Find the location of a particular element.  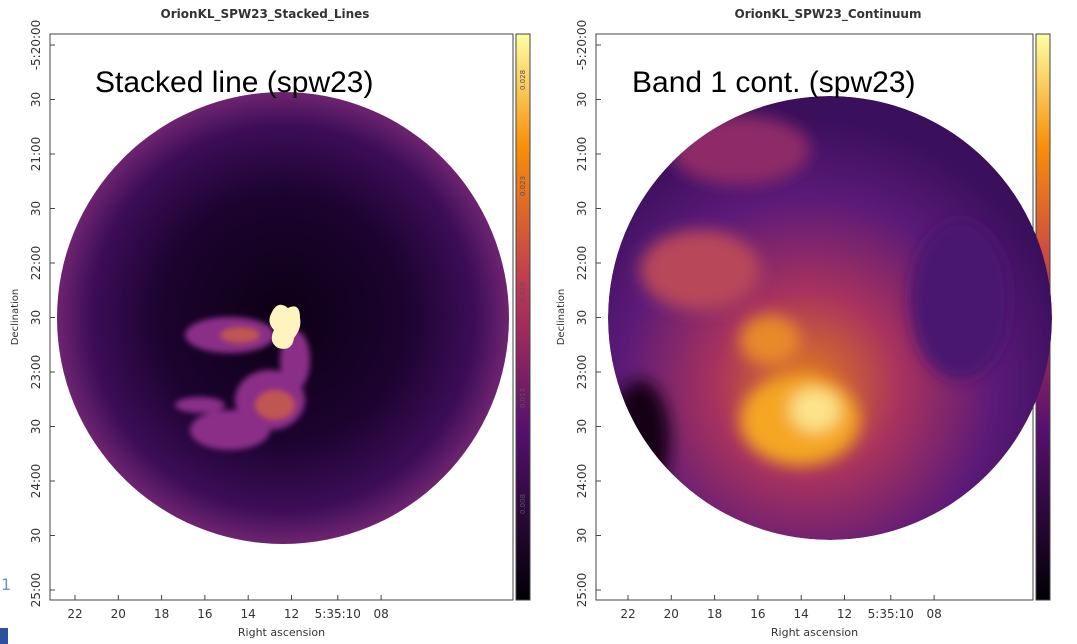

slide-marker is located at coordinates (4, 636).